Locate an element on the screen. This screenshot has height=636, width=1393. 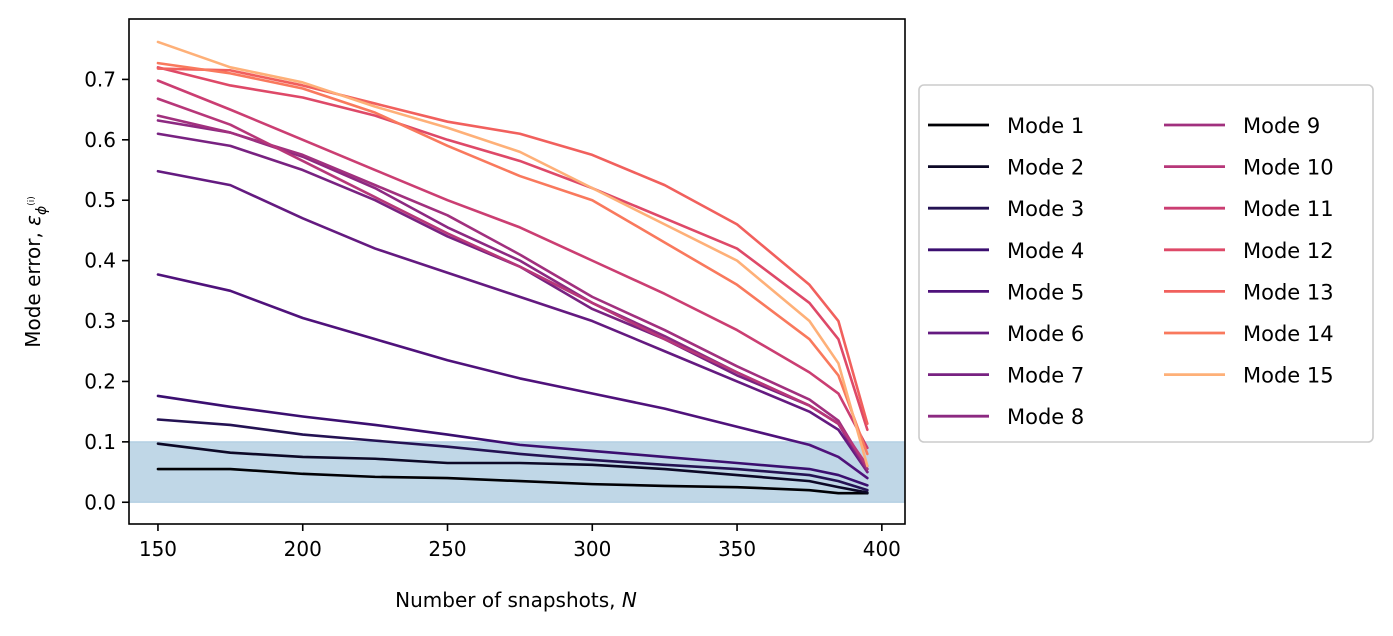
legend-label-mode-15: Mode 15 is located at coordinates (1288, 376).